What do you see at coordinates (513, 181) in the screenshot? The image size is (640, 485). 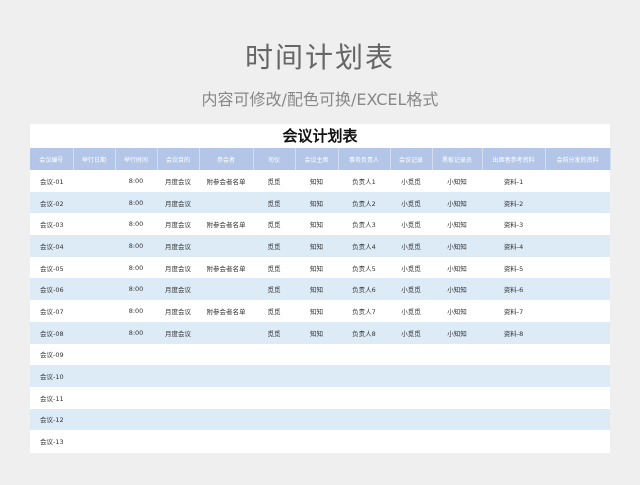 I see `table-cell: 资料-1` at bounding box center [513, 181].